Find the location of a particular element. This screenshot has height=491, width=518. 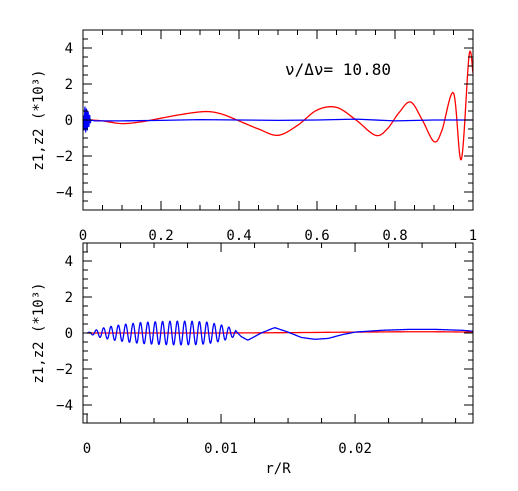

x-tick-label: 0.6 is located at coordinates (316, 236).